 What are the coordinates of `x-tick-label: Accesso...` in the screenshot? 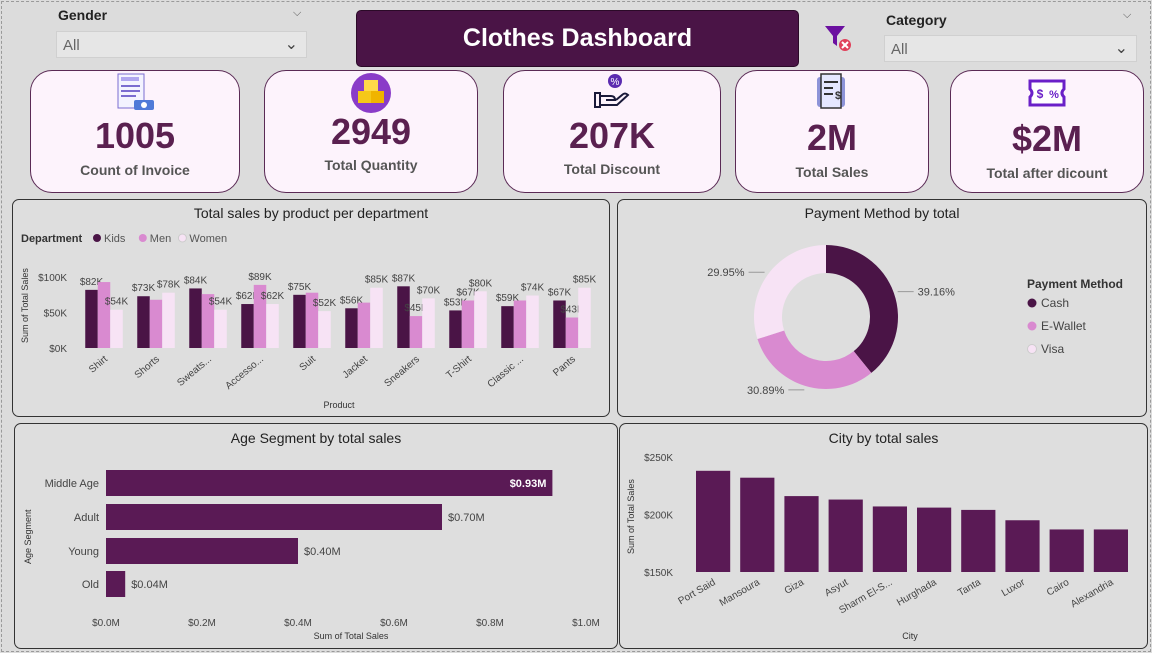 It's located at (245, 373).